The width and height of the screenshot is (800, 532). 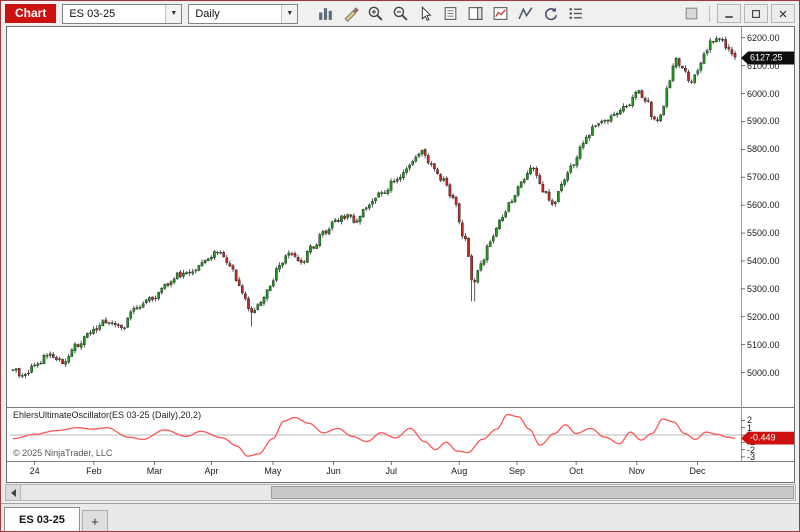 What do you see at coordinates (763, 65) in the screenshot?
I see `price-axis-label: 6100.00` at bounding box center [763, 65].